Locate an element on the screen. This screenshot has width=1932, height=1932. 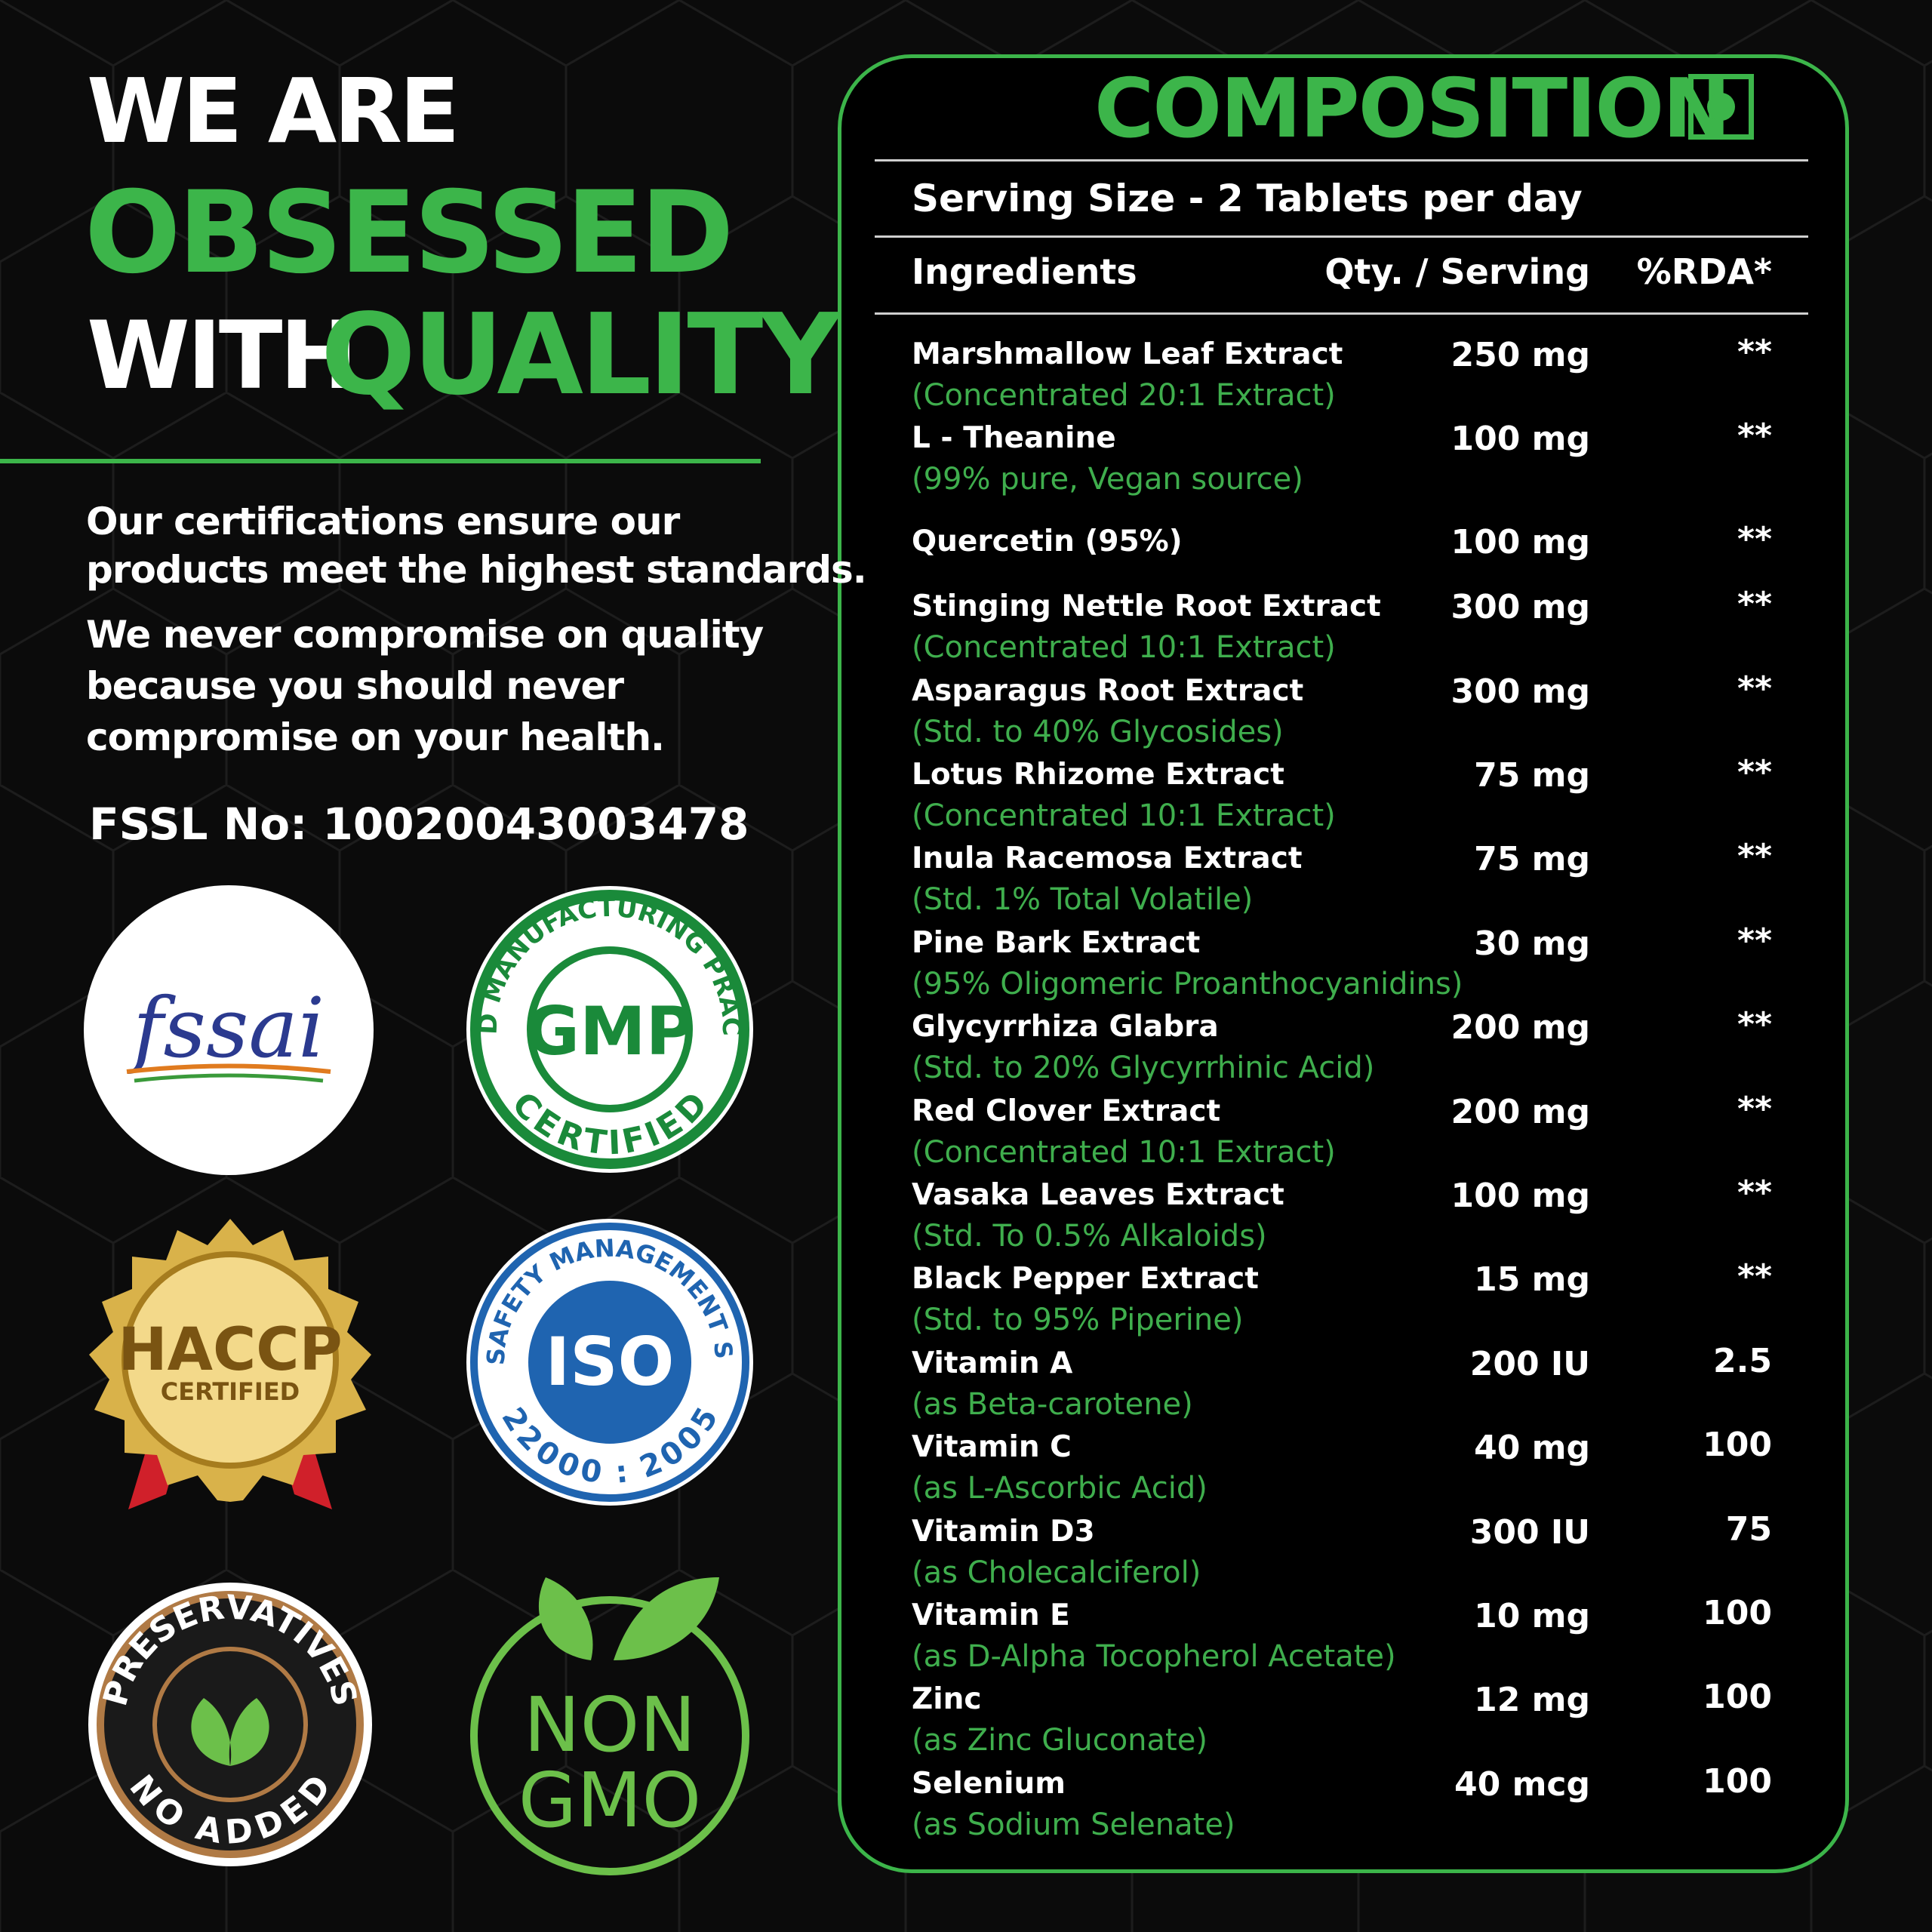
ingredient-qty: 40 mcg is located at coordinates (1522, 1784).